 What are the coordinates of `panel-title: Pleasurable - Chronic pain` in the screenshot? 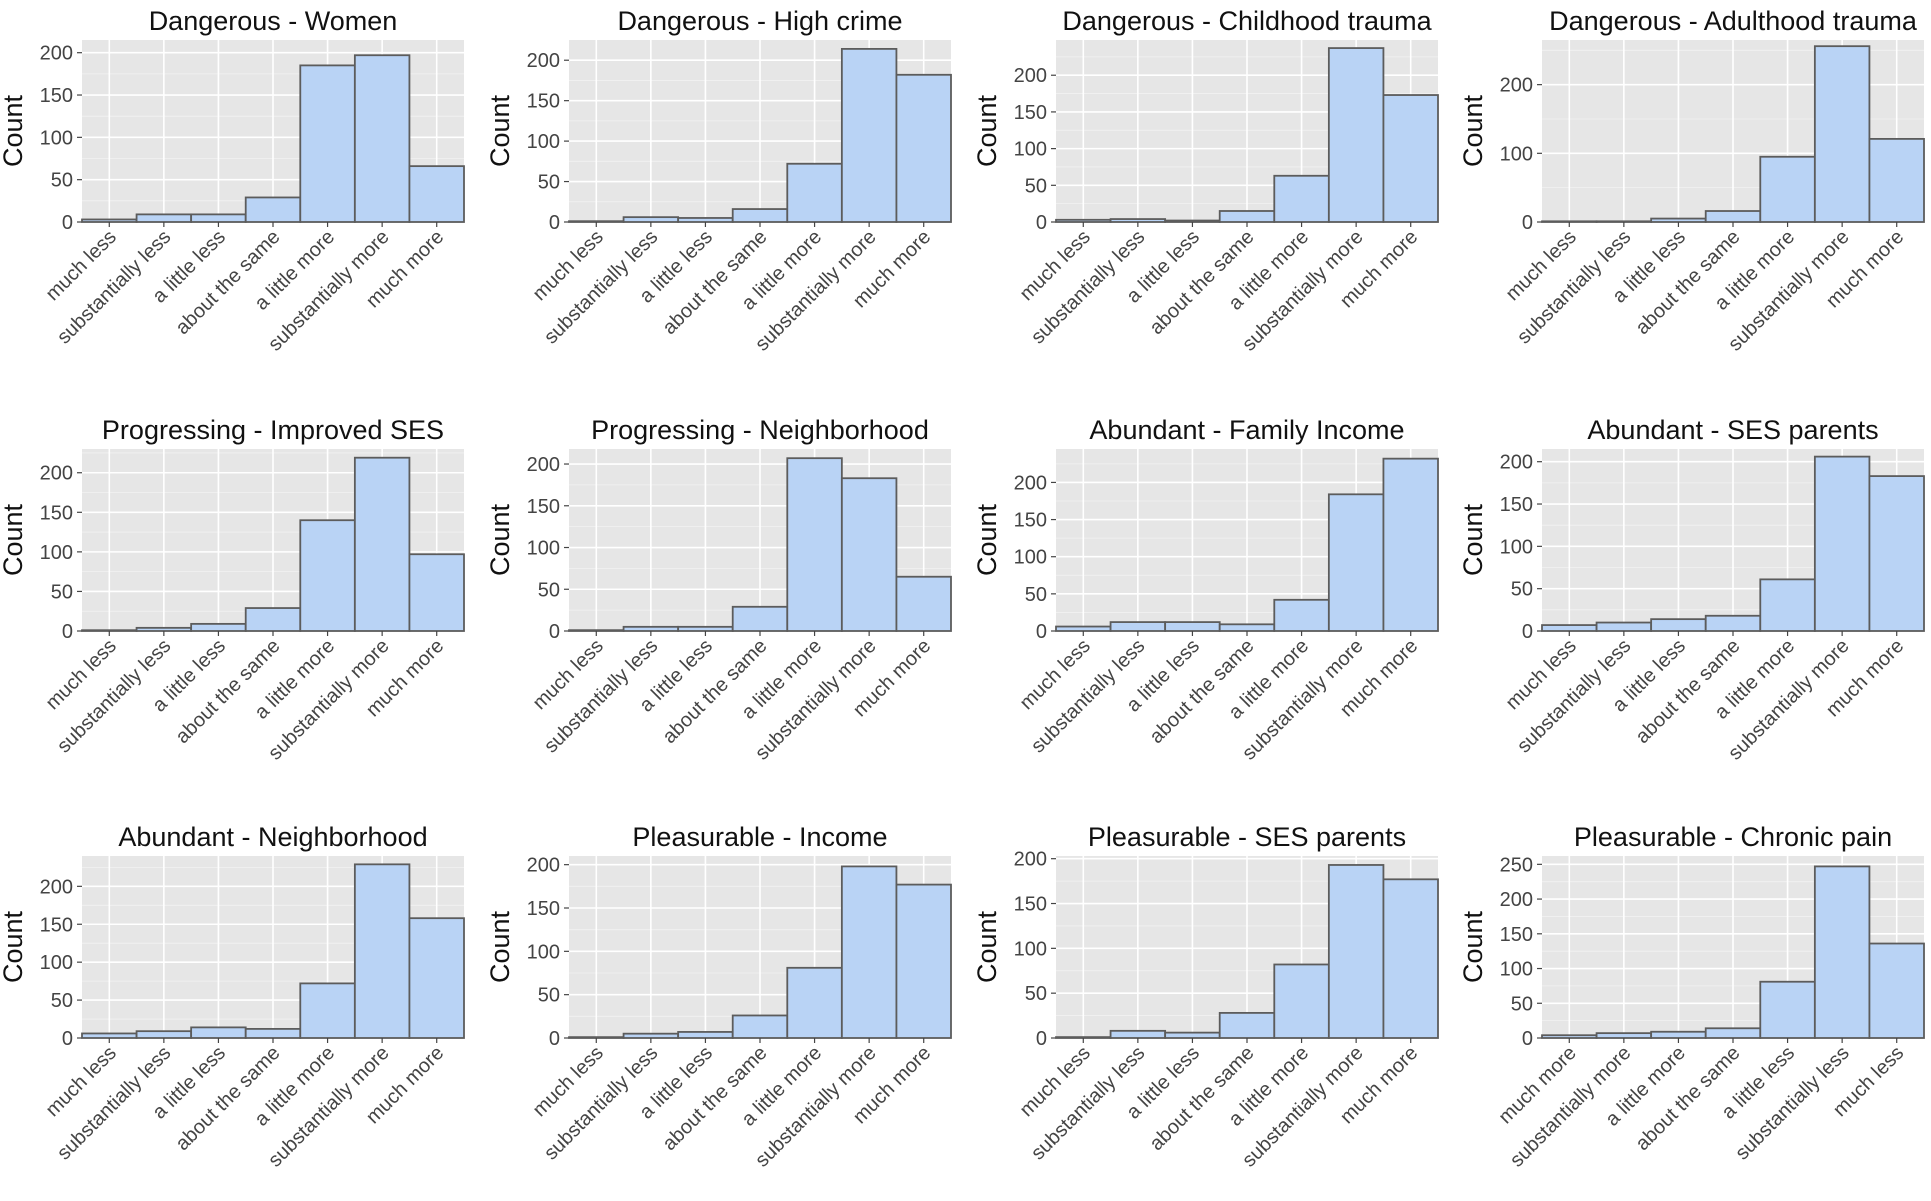 It's located at (1733, 837).